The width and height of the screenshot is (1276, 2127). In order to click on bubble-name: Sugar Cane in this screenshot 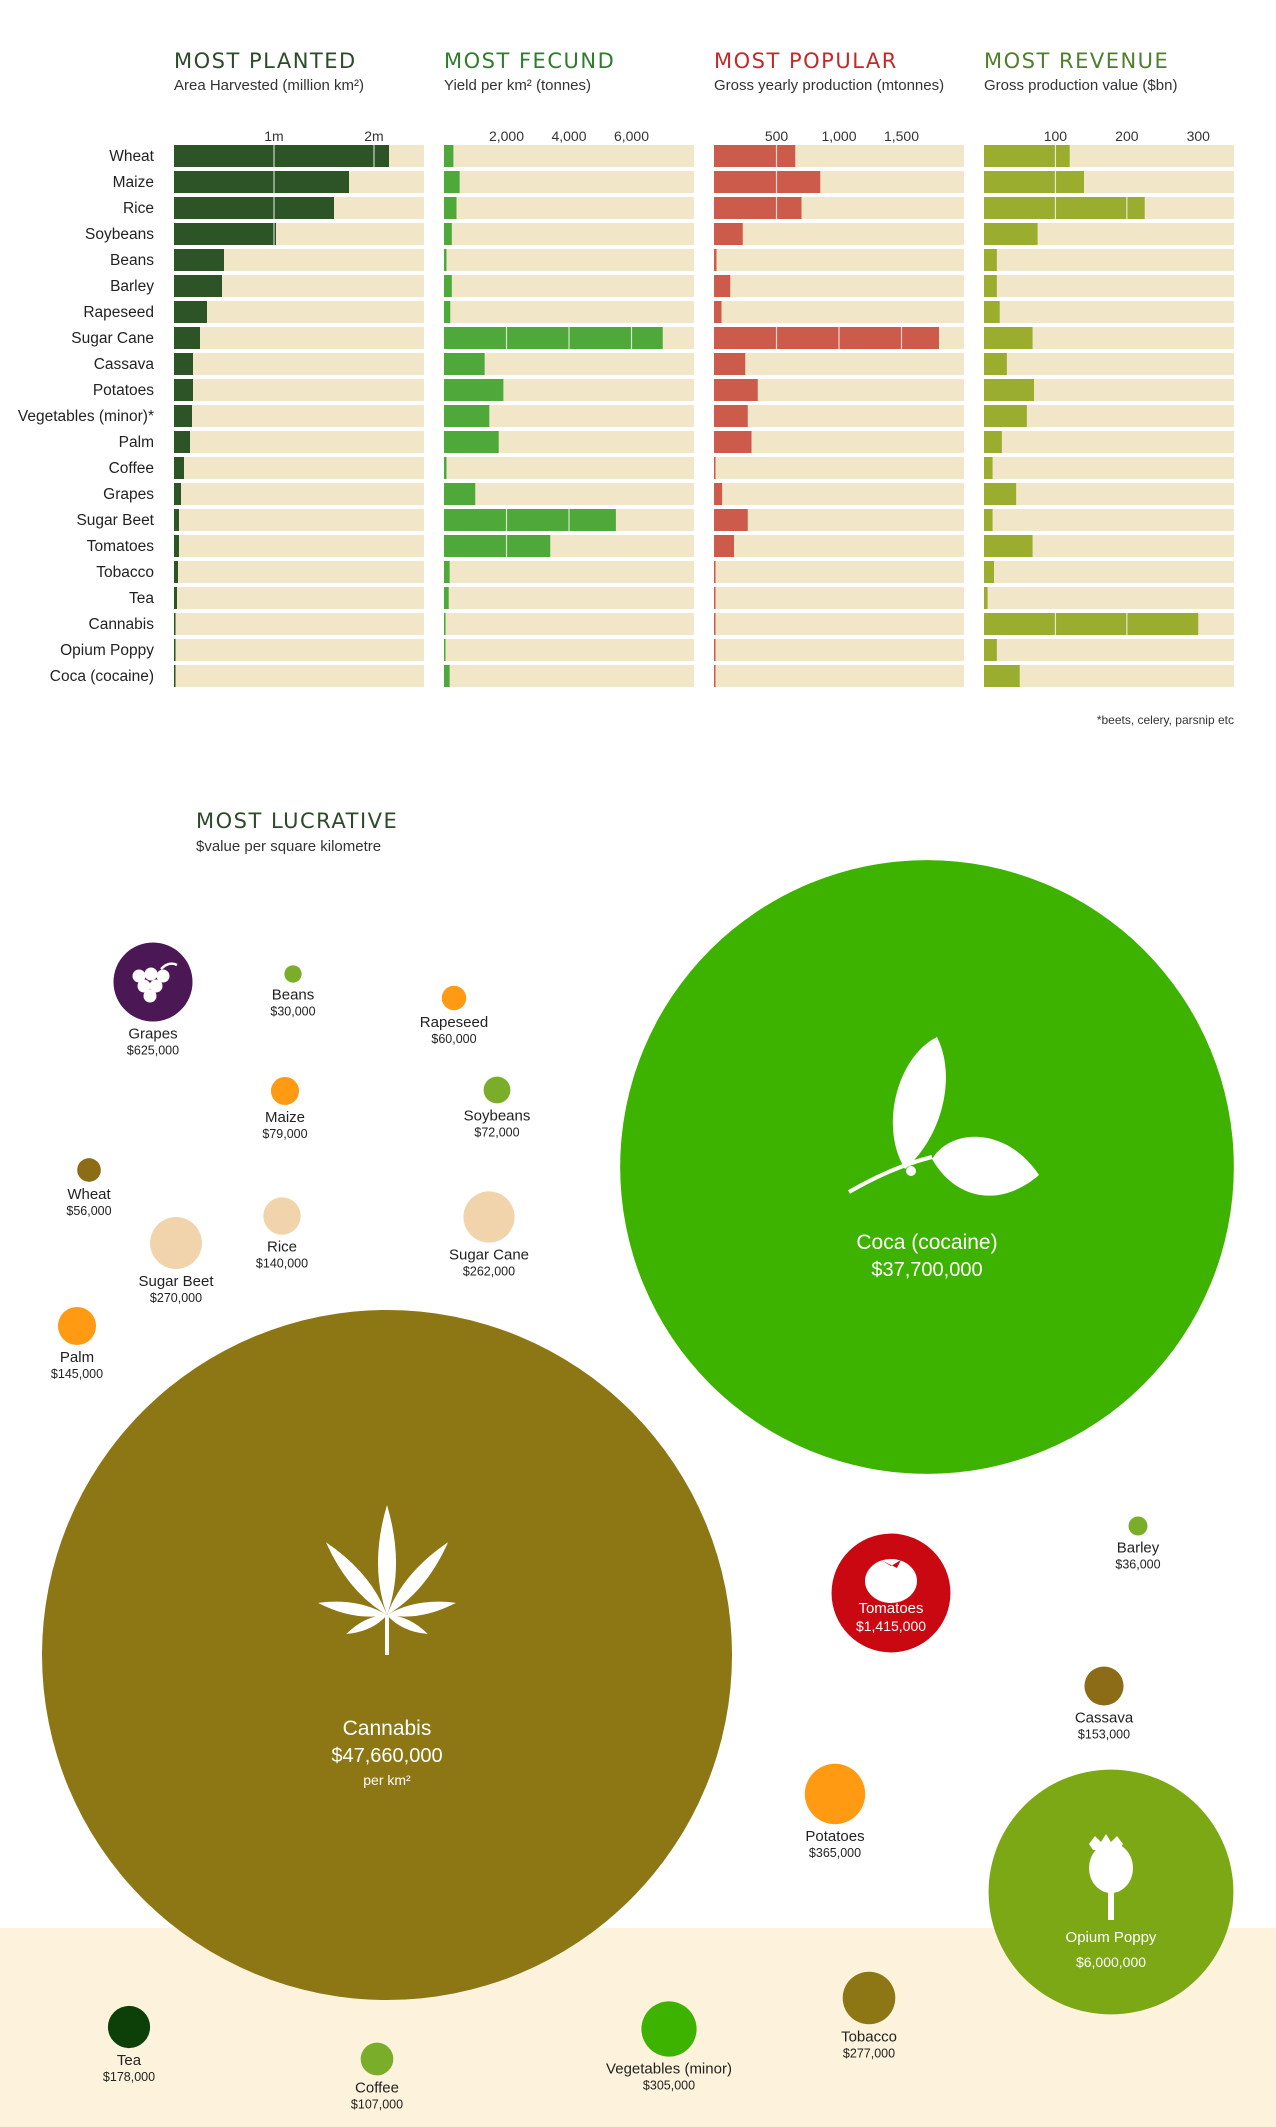, I will do `click(489, 1255)`.